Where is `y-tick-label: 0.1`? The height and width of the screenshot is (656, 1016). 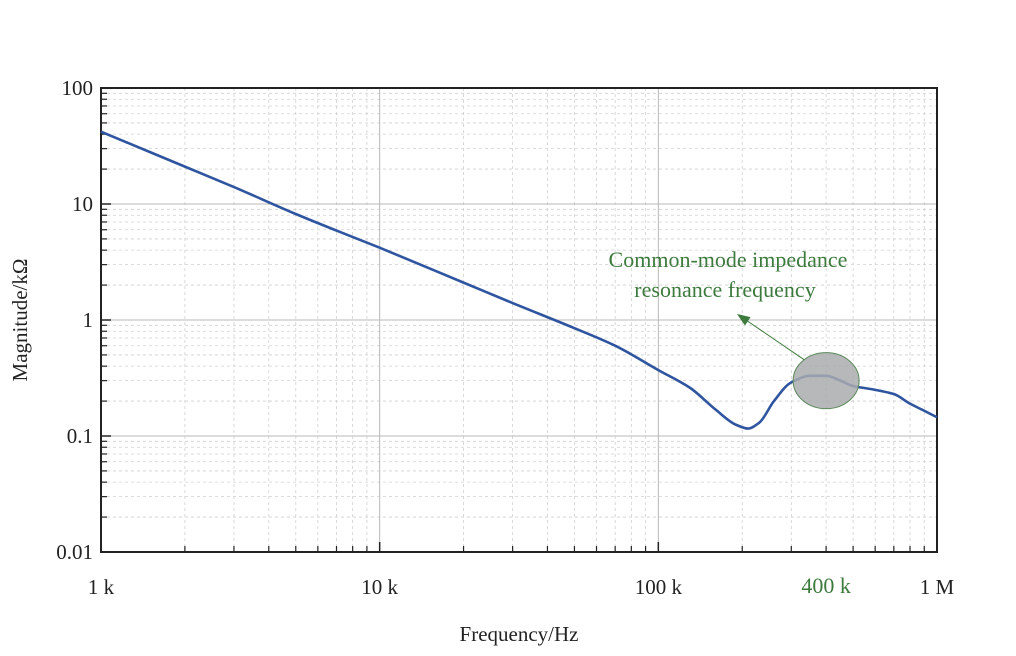
y-tick-label: 0.1 is located at coordinates (80, 436).